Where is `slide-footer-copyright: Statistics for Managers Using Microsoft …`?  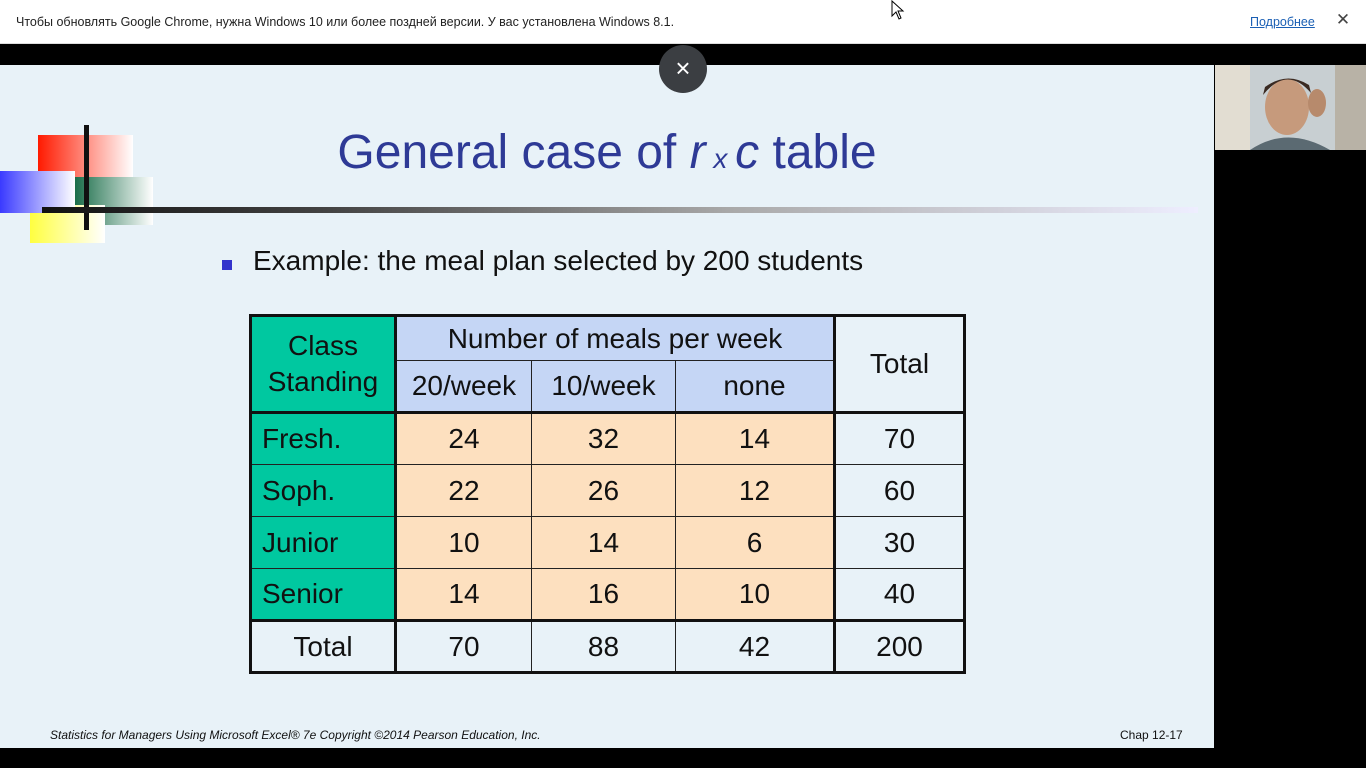 slide-footer-copyright: Statistics for Managers Using Microsoft … is located at coordinates (295, 735).